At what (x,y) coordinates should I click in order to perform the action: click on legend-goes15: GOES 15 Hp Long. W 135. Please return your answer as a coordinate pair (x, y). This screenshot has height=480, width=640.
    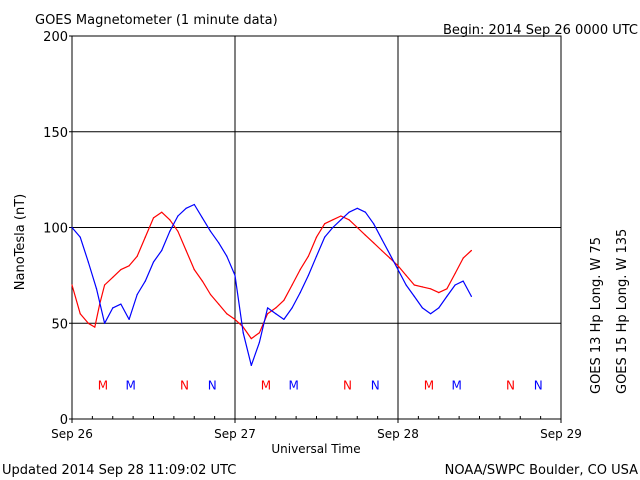
    Looking at the image, I should click on (622, 311).